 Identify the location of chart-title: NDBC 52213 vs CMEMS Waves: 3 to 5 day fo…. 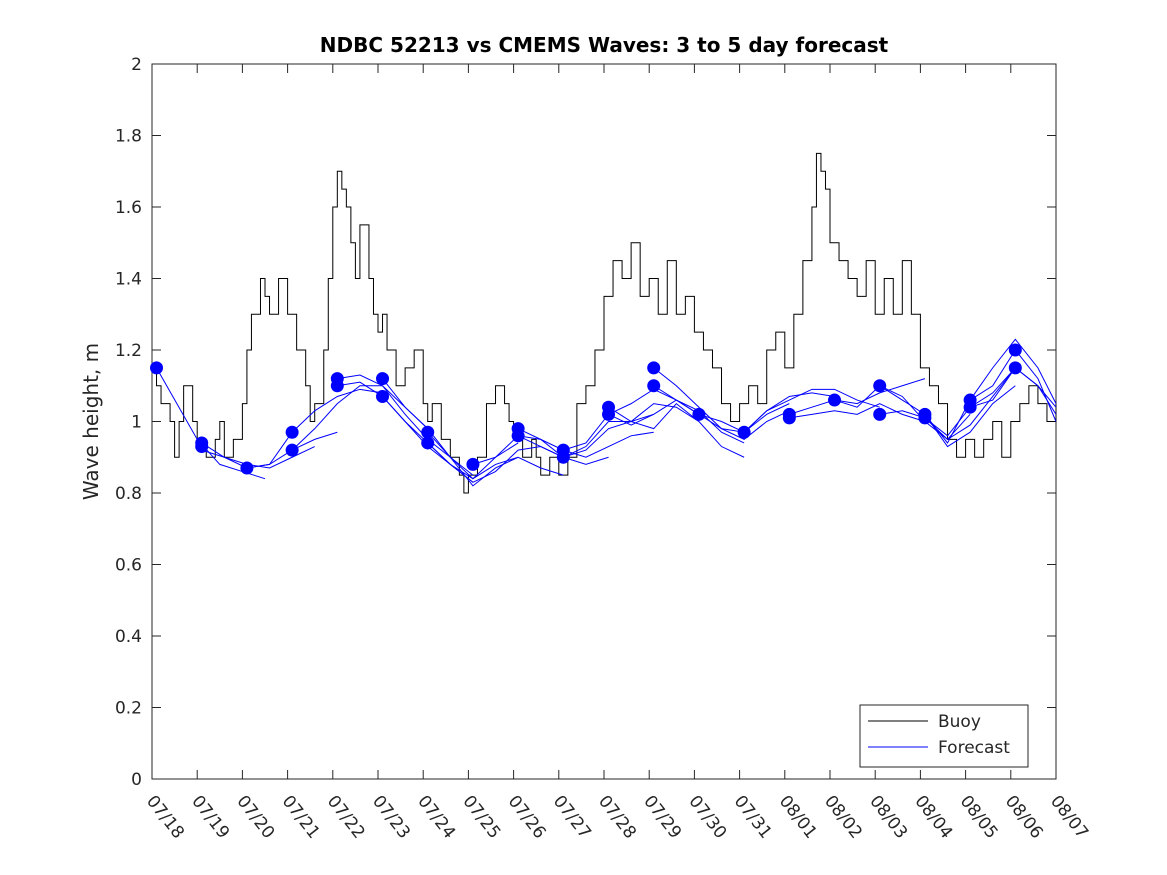
(604, 45).